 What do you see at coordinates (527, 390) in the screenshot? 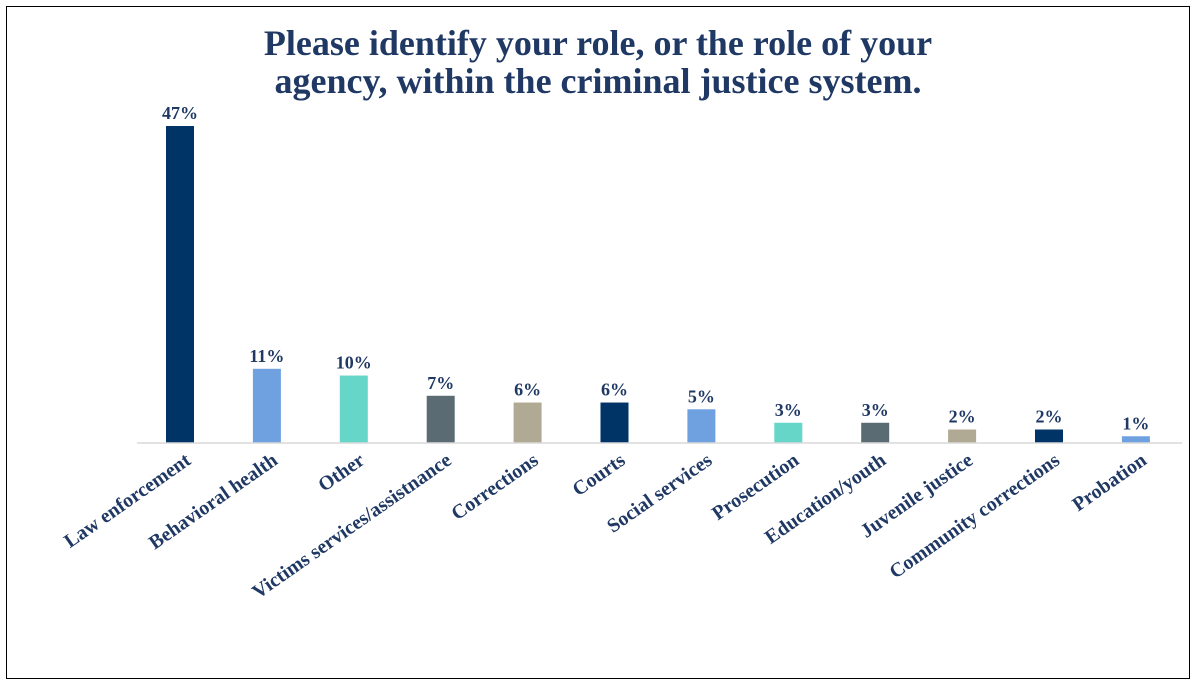
I see `value-label-corrections: 6%` at bounding box center [527, 390].